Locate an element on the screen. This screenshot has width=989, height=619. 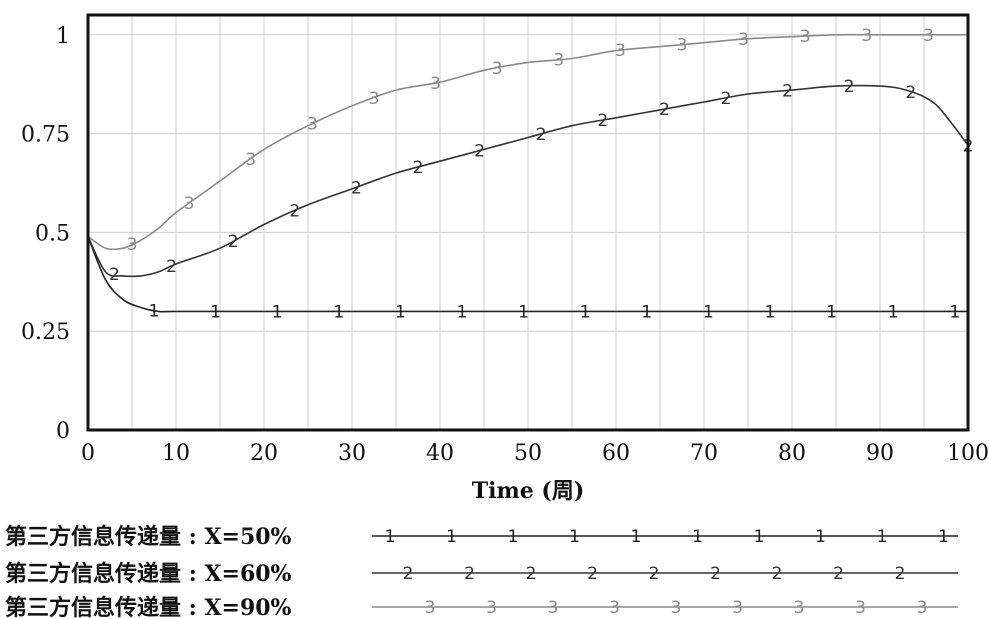
y-axis-ticks: 0 0.25 0.5 0.75 1 is located at coordinates (45, 234).